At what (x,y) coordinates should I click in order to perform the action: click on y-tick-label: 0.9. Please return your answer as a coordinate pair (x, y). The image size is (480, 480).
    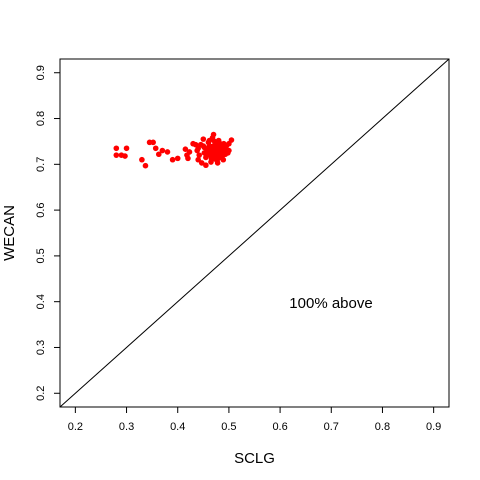
    Looking at the image, I should click on (41, 72).